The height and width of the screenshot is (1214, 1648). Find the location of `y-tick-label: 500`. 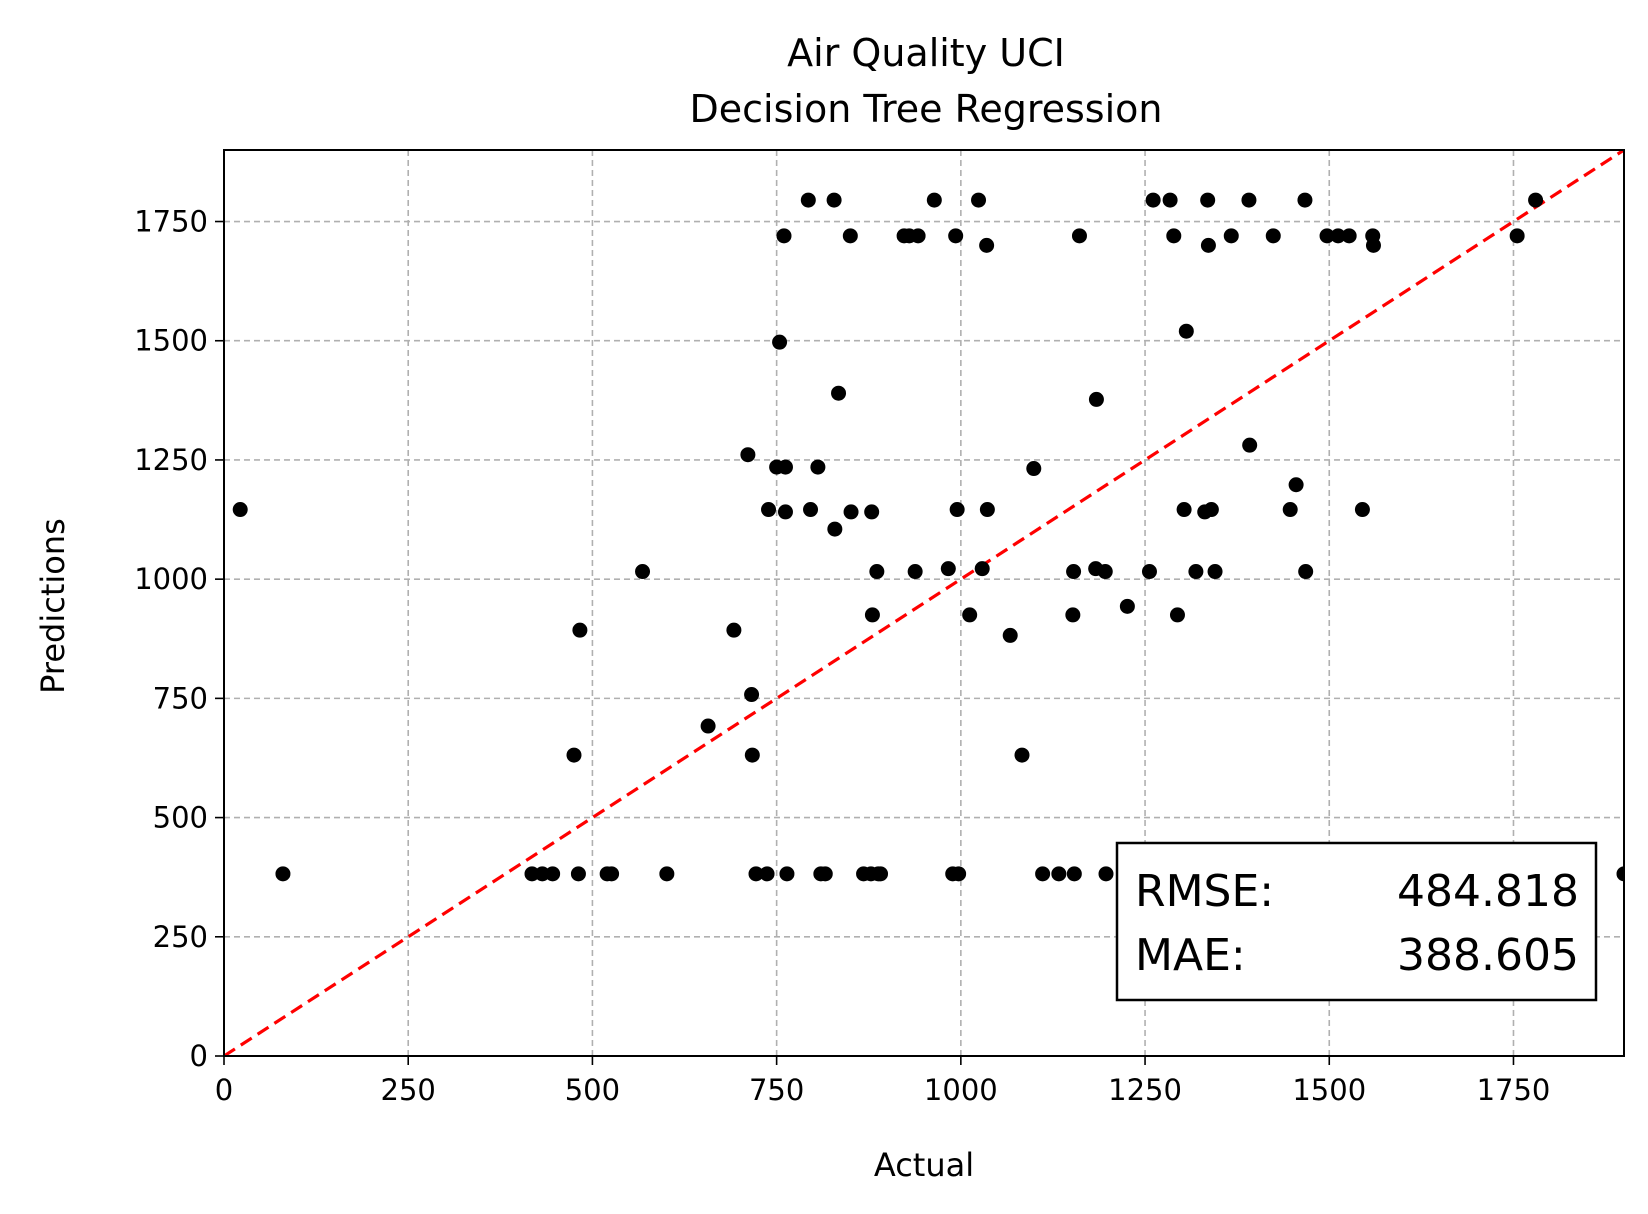

y-tick-label: 500 is located at coordinates (180, 818).